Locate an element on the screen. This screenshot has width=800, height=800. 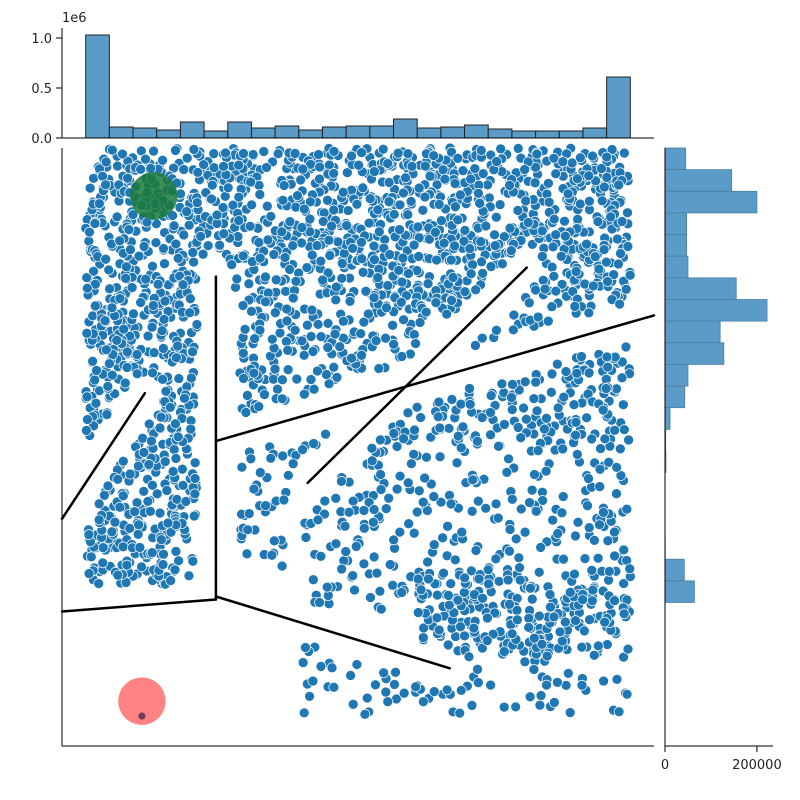
top-hist-tick-label: 0.0 is located at coordinates (41, 139).